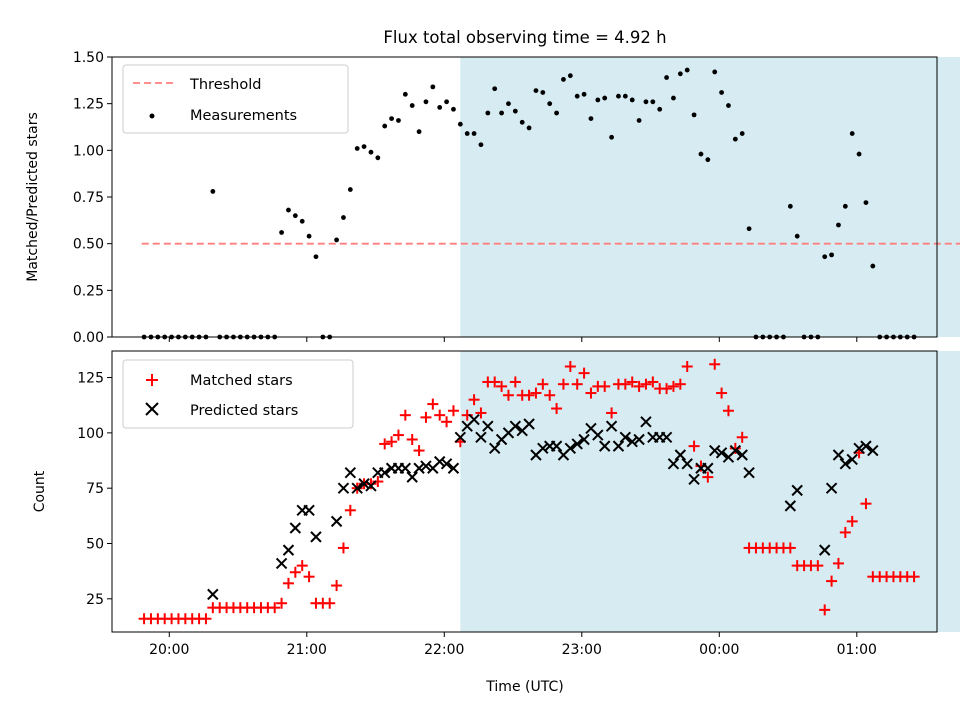 Image resolution: width=960 pixels, height=720 pixels. Describe the element at coordinates (33, 197) in the screenshot. I see `top-y-axis-label: Matched/Predicted stars` at that location.